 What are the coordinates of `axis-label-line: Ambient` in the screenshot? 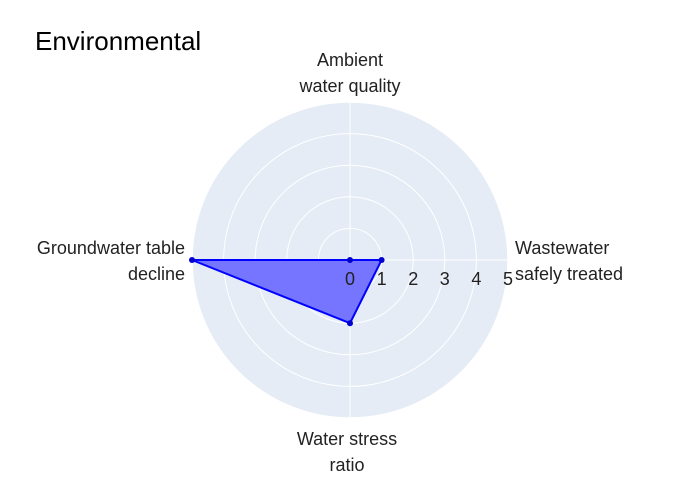 It's located at (350, 60).